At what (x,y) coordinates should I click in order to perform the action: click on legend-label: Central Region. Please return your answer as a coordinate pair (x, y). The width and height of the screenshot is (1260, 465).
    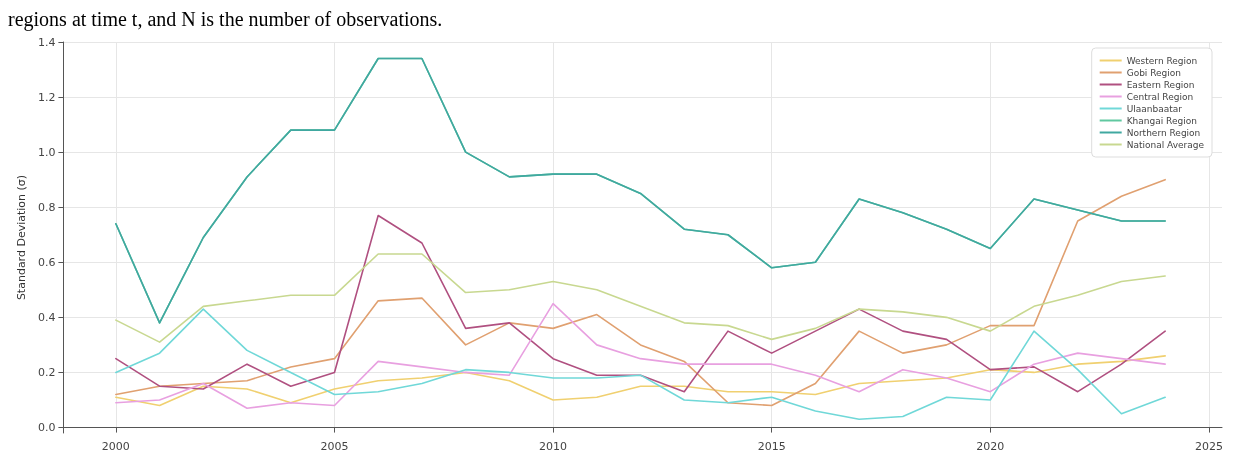
    Looking at the image, I should click on (1160, 96).